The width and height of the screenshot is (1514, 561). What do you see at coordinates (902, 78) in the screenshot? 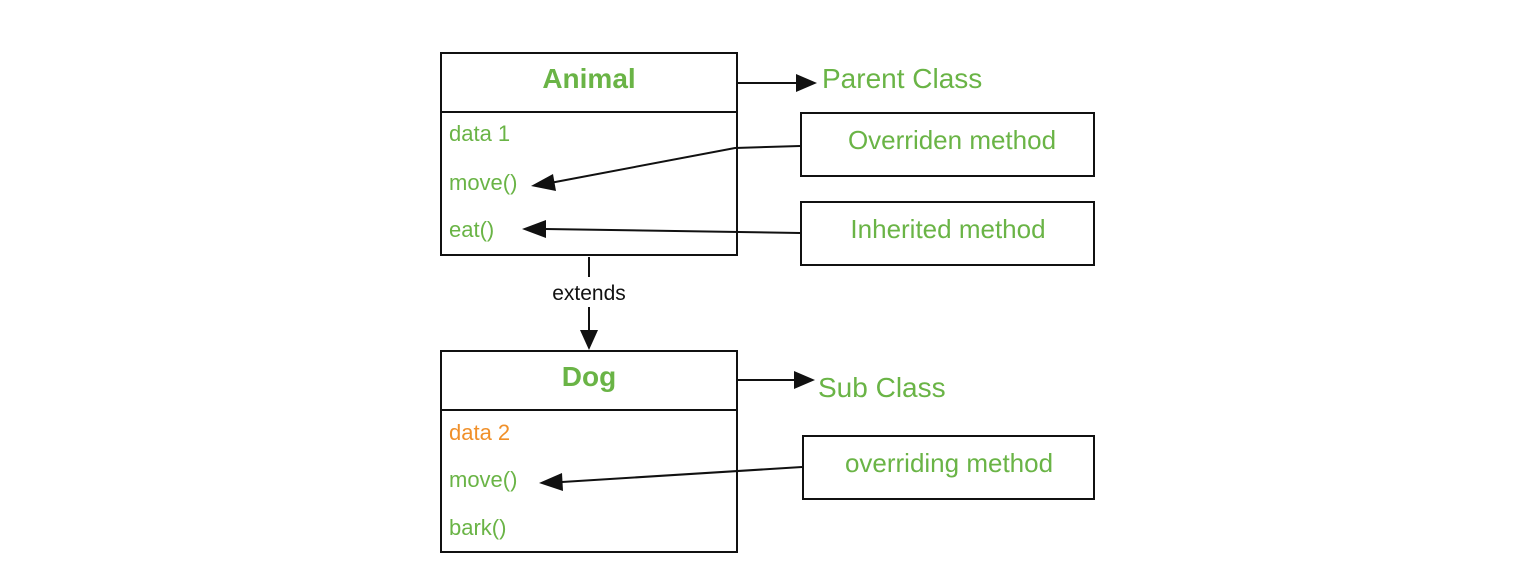
I see `parent-class-label: Parent Class` at bounding box center [902, 78].